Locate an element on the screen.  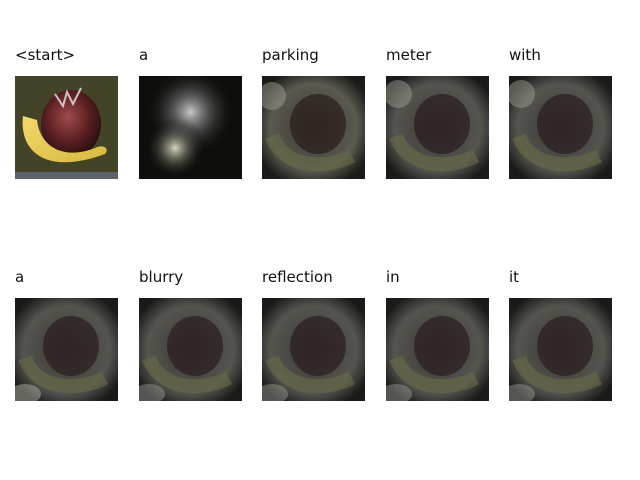
caption-word: meter is located at coordinates (409, 55).